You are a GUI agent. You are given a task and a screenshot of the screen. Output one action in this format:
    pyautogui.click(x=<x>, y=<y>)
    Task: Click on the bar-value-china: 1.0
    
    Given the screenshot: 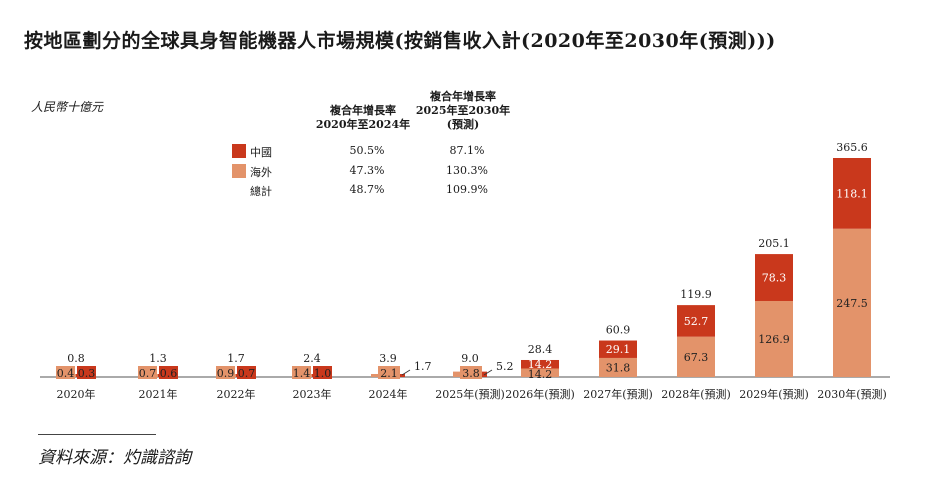 What is the action you would take?
    pyautogui.click(x=323, y=373)
    